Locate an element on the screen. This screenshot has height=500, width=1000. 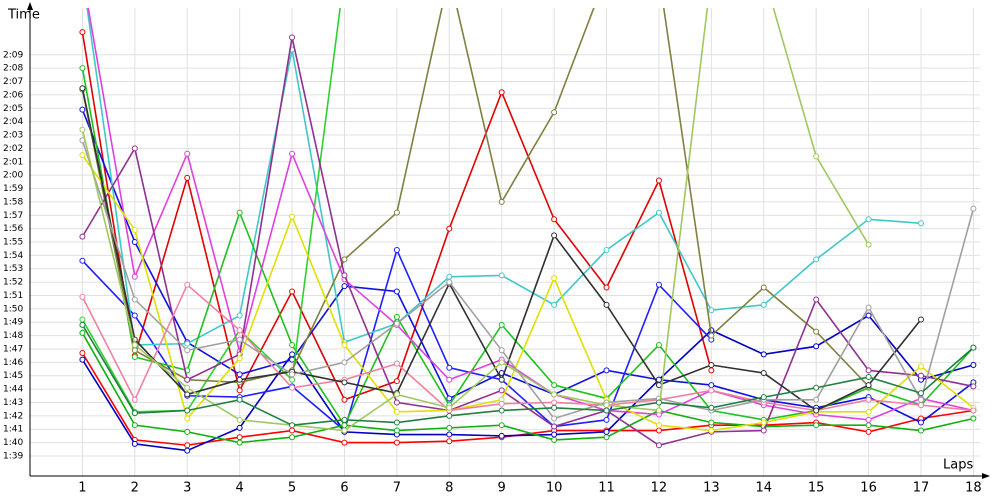
x-tick-label: 14 is located at coordinates (763, 488).